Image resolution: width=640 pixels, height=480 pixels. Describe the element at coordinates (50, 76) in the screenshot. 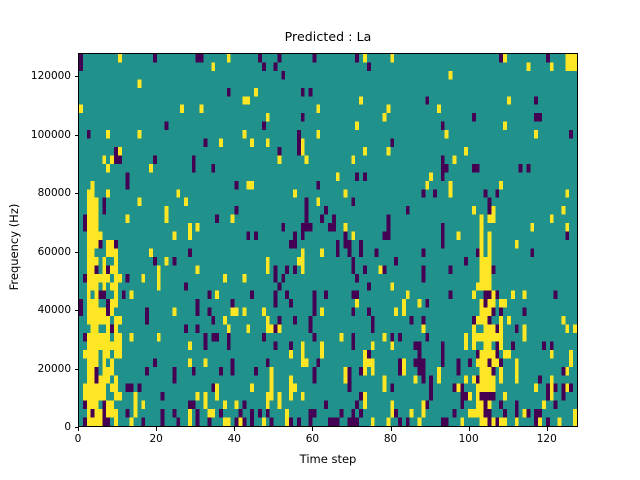

I see `y-tick-label: 120000` at that location.